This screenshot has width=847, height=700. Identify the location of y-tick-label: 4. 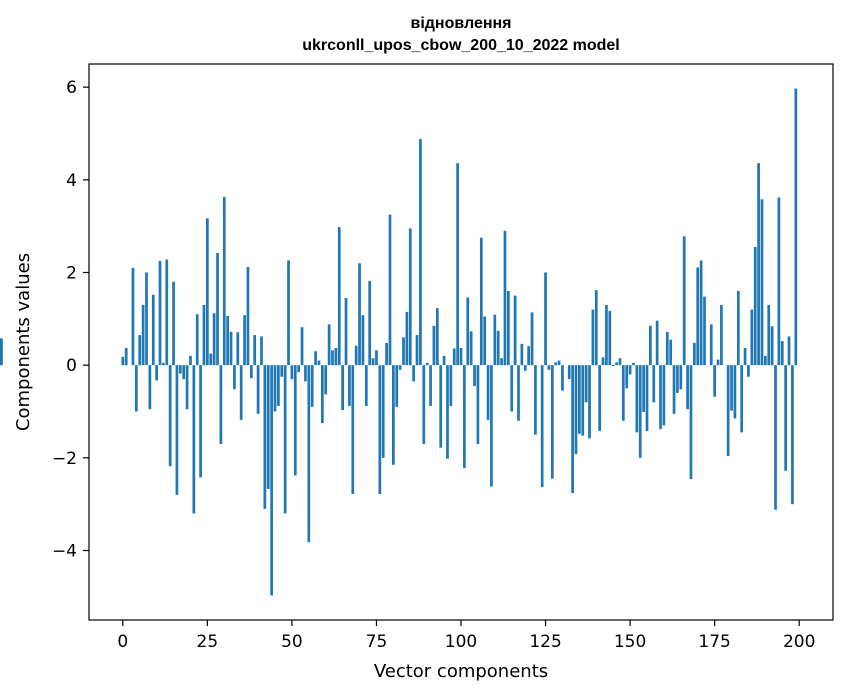
(71, 181).